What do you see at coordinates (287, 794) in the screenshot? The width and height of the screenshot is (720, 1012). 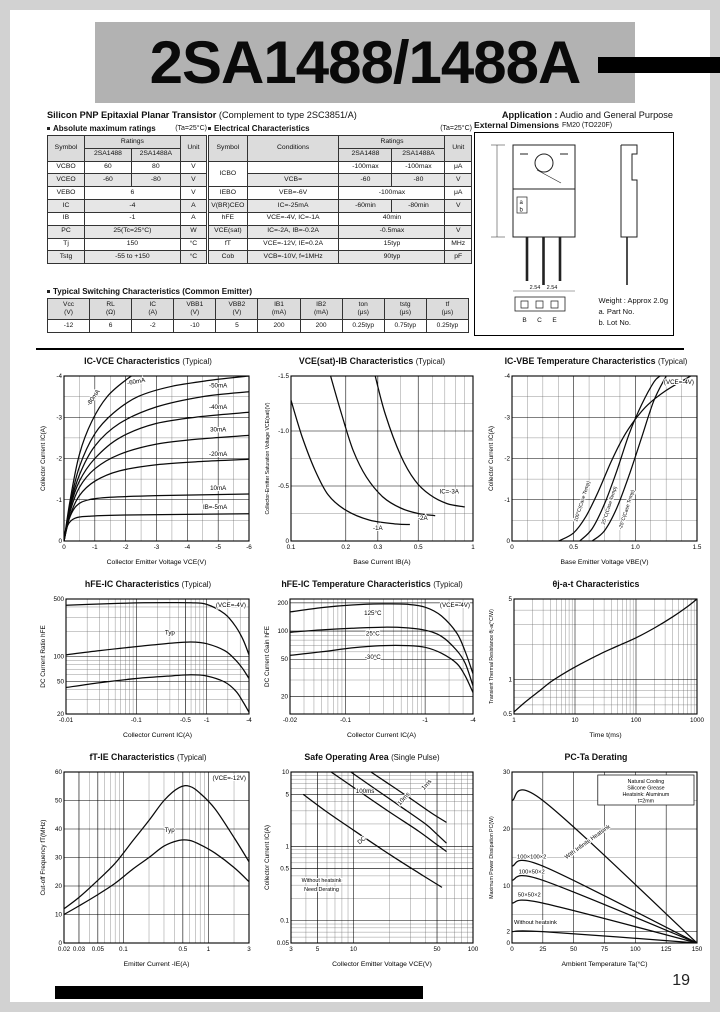 I see `y-tick-label: 5` at bounding box center [287, 794].